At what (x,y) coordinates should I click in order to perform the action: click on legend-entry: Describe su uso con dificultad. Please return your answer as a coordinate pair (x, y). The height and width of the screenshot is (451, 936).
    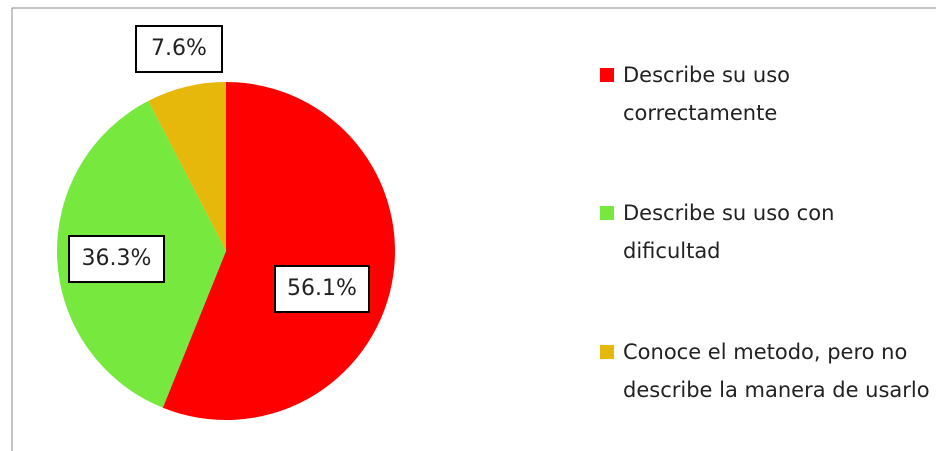
    Looking at the image, I should click on (768, 232).